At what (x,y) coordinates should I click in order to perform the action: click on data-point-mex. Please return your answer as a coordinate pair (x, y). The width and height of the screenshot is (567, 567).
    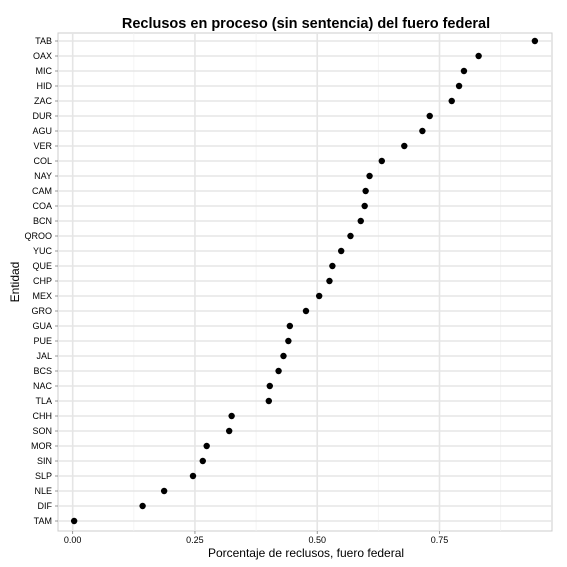
    Looking at the image, I should click on (319, 296).